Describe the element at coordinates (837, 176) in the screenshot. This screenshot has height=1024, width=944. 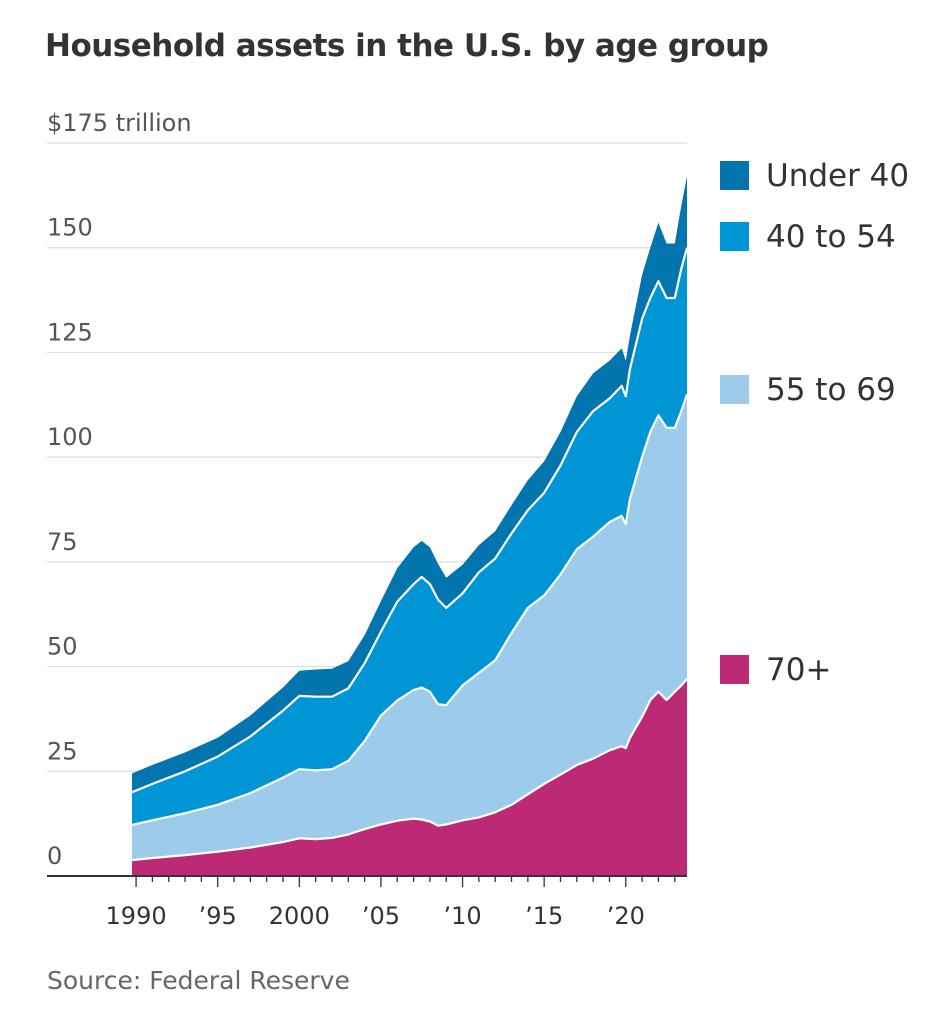
I see `legend-label-under-40: Under 40` at that location.